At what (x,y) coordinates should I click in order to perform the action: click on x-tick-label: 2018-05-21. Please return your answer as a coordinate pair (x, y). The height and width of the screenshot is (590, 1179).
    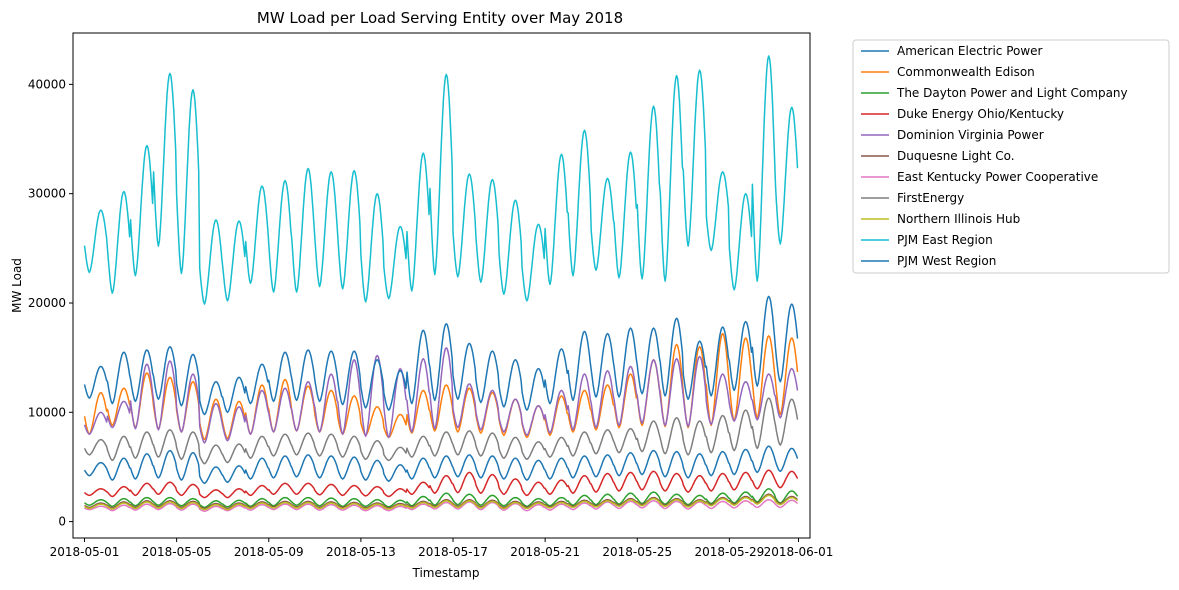
    Looking at the image, I should click on (545, 552).